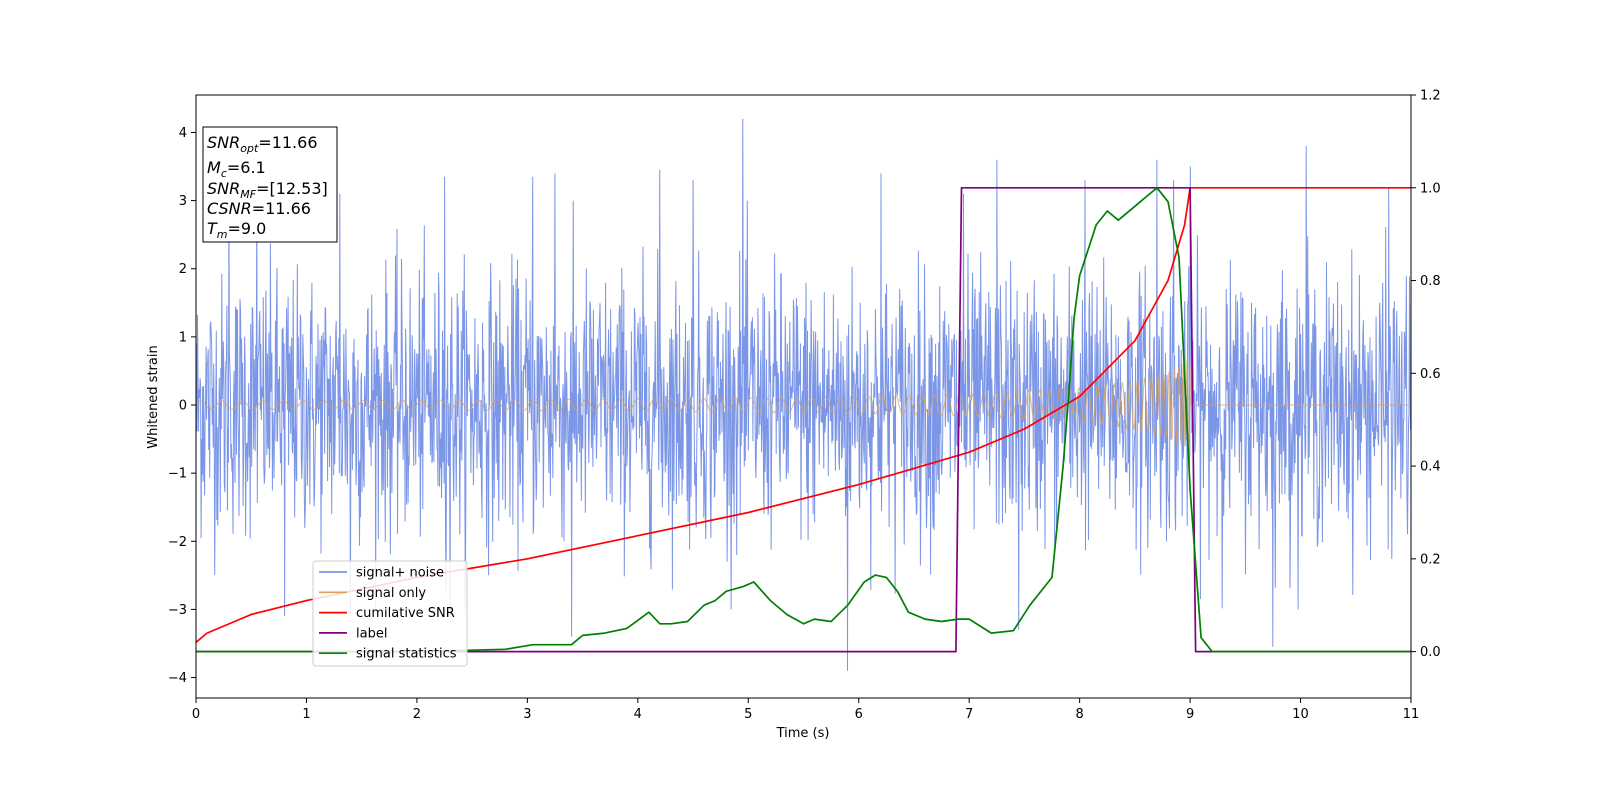 This screenshot has height=800, width=1600. Describe the element at coordinates (1430, 96) in the screenshot. I see `y-right-tick-label: 1.2` at that location.